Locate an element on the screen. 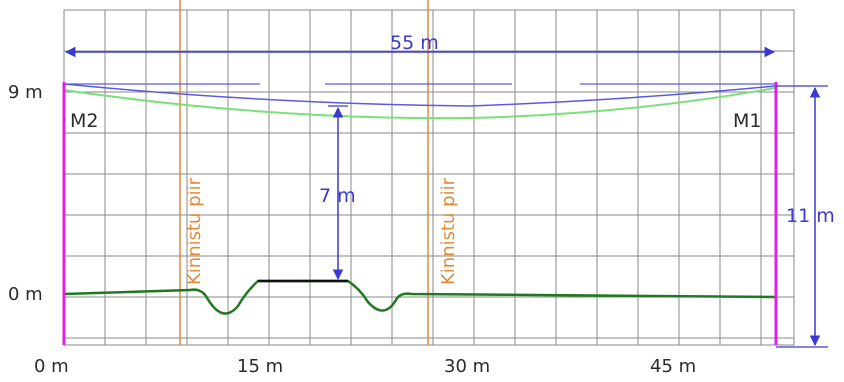 The width and height of the screenshot is (844, 382). mast-left-label: M2 is located at coordinates (84, 121).